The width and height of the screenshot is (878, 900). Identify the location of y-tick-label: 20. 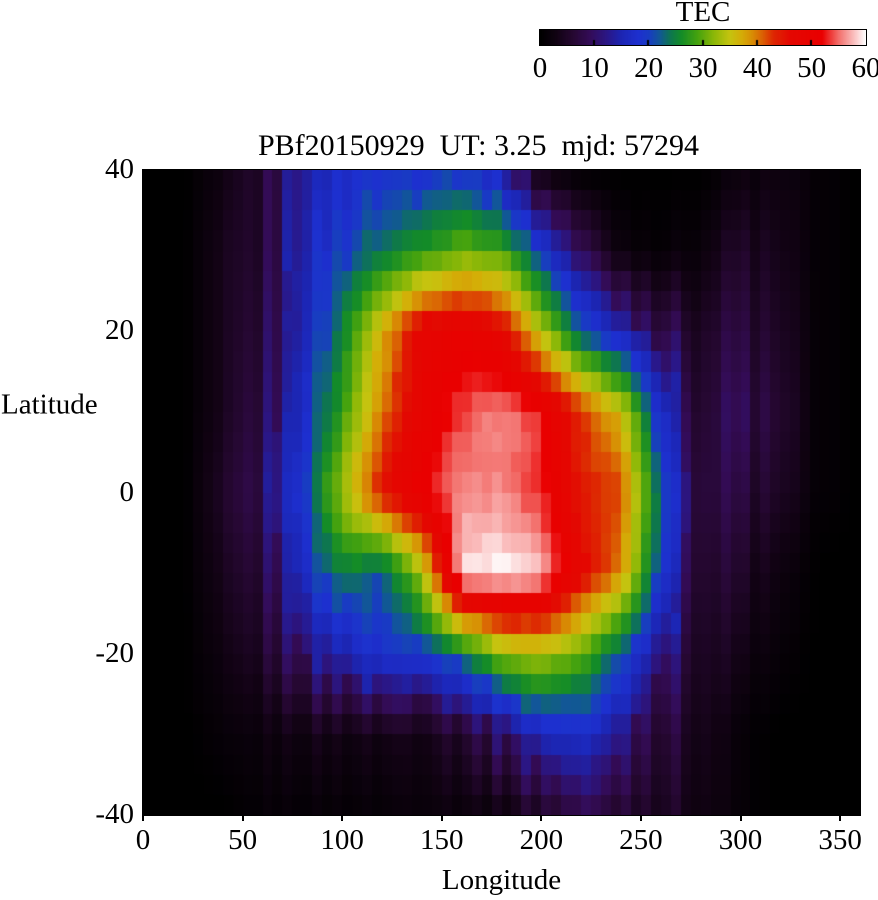
(119, 330).